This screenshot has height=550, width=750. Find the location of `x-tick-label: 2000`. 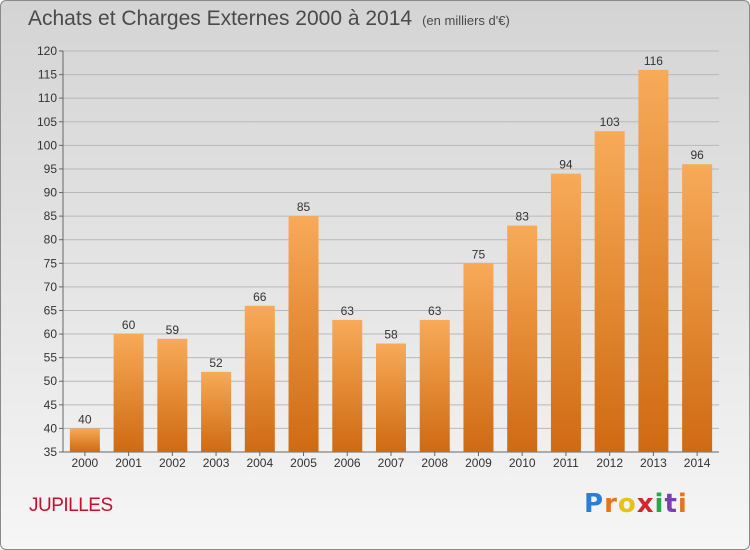

x-tick-label: 2000 is located at coordinates (85, 463).